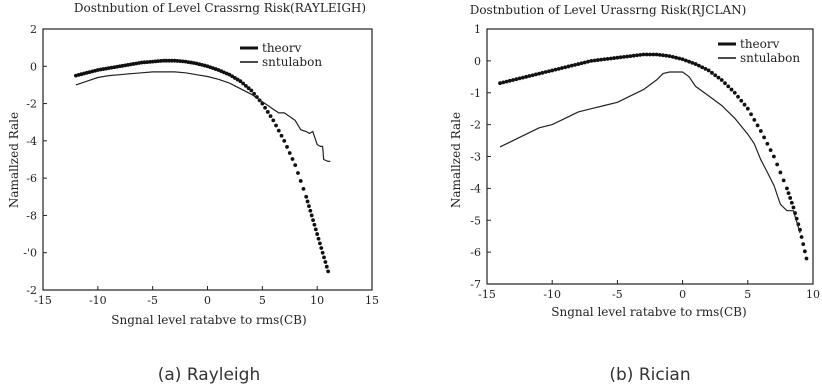 Image resolution: width=822 pixels, height=391 pixels. What do you see at coordinates (649, 375) in the screenshot?
I see `chart-b-caption: (b) Rician` at bounding box center [649, 375].